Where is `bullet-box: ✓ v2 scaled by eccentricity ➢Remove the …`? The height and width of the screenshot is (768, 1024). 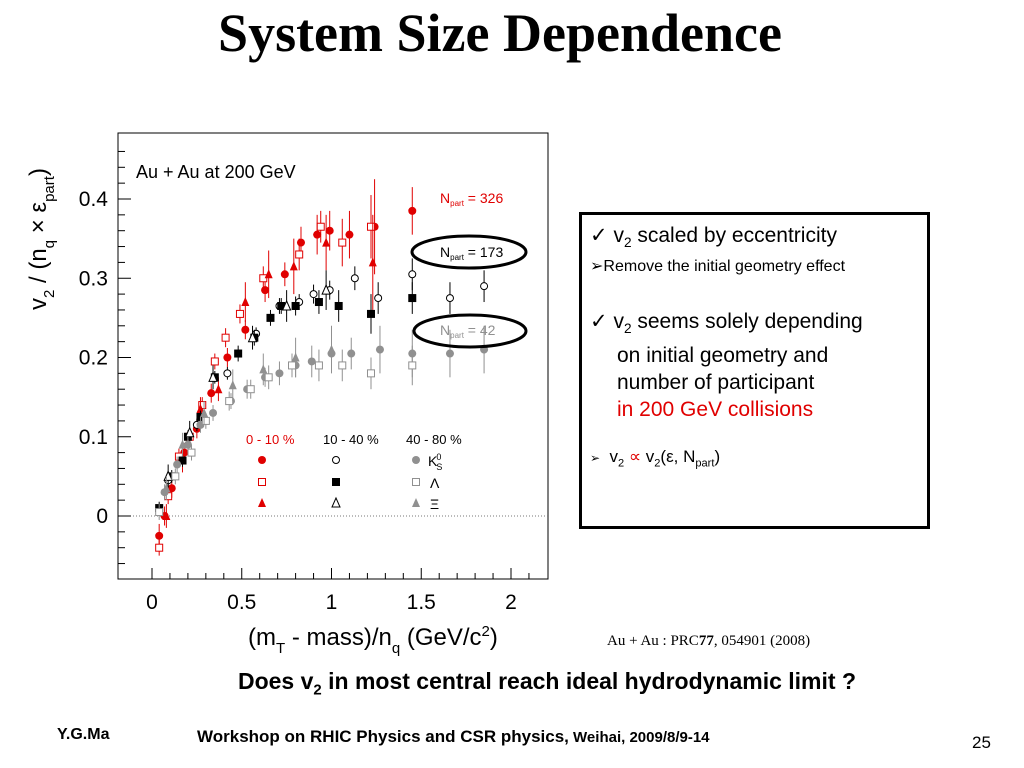 bullet-box: ✓ v2 scaled by eccentricity ➢Remove the … is located at coordinates (754, 370).